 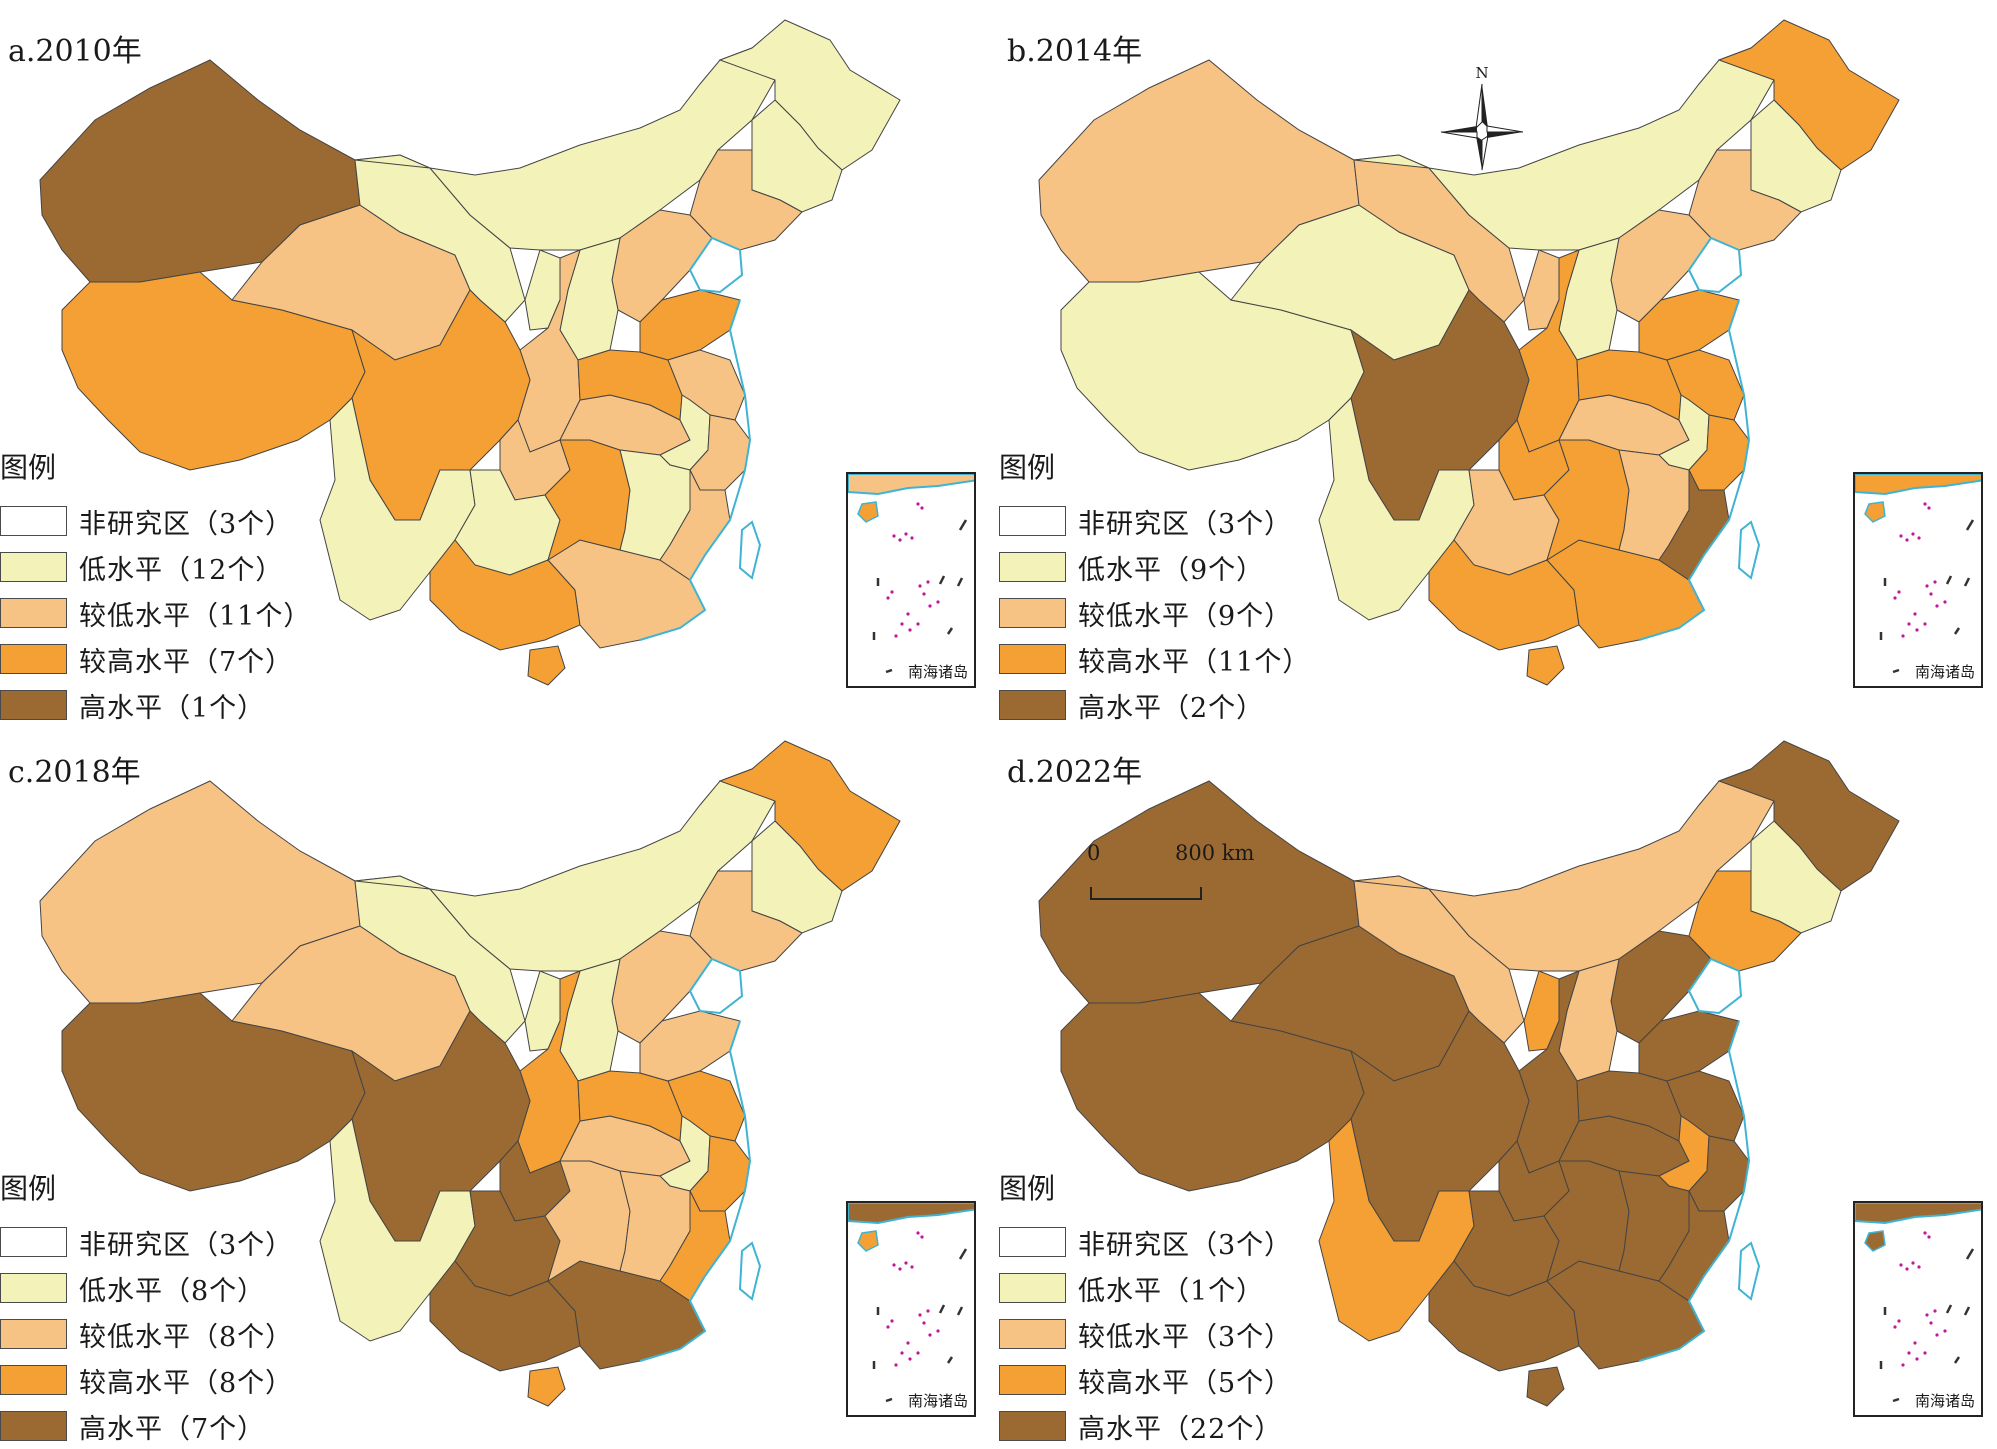 I want to click on legend-item: 较高水平（11个）, so click(x=1154, y=659).